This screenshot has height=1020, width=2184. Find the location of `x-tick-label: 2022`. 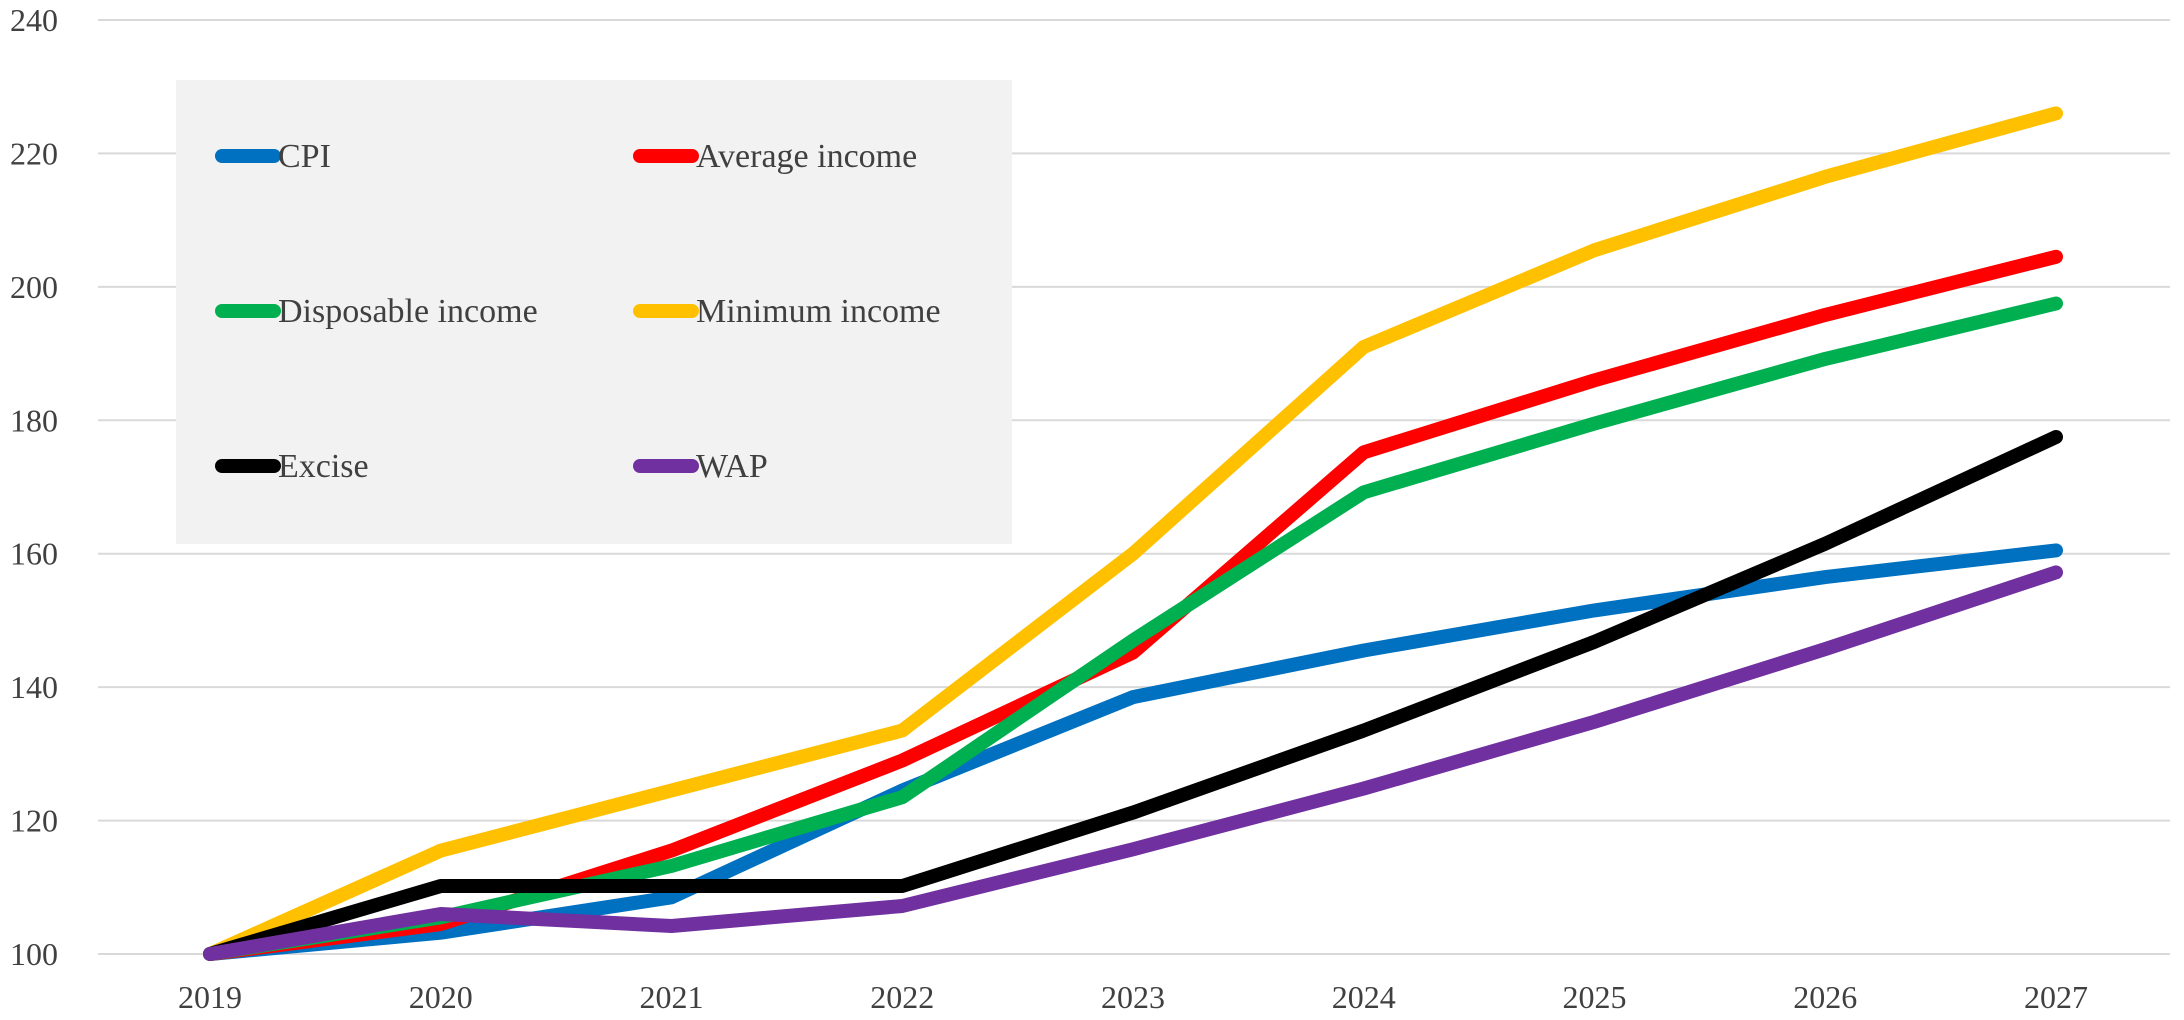

x-tick-label: 2022 is located at coordinates (902, 997).